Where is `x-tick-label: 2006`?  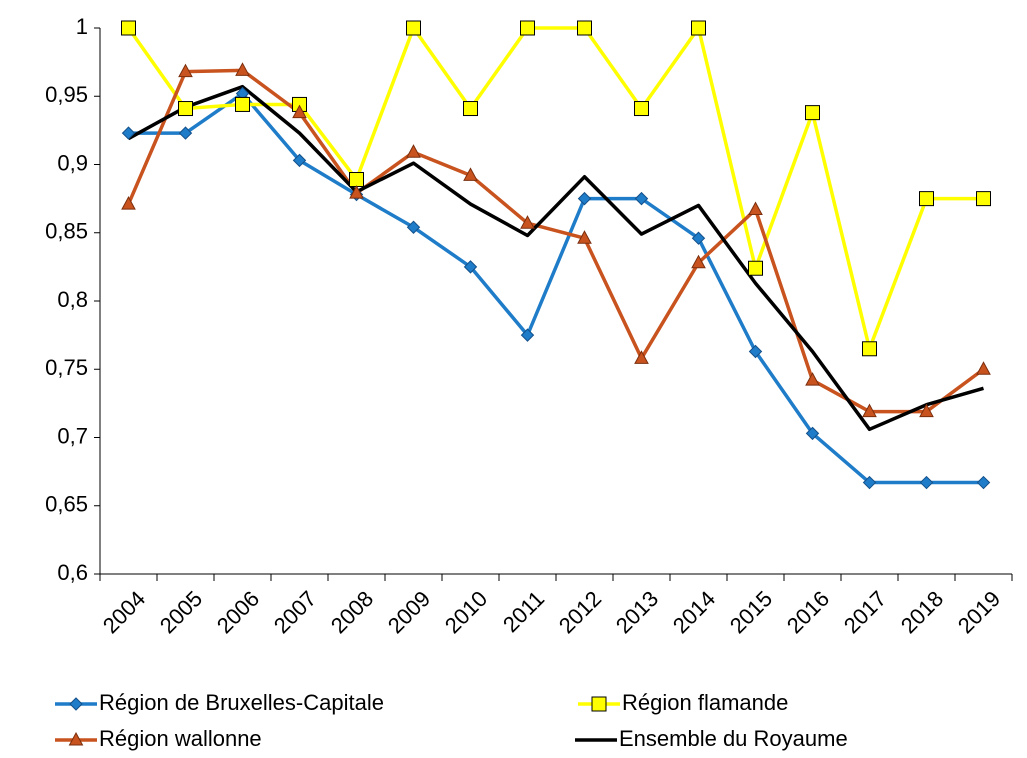 x-tick-label: 2006 is located at coordinates (238, 612).